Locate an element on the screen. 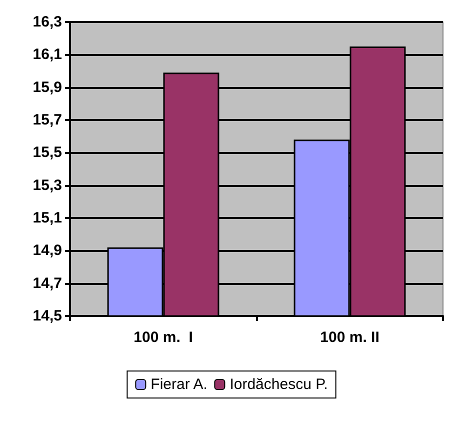 Image resolution: width=463 pixels, height=436 pixels. y-tick-label: 16,3 is located at coordinates (47, 22).